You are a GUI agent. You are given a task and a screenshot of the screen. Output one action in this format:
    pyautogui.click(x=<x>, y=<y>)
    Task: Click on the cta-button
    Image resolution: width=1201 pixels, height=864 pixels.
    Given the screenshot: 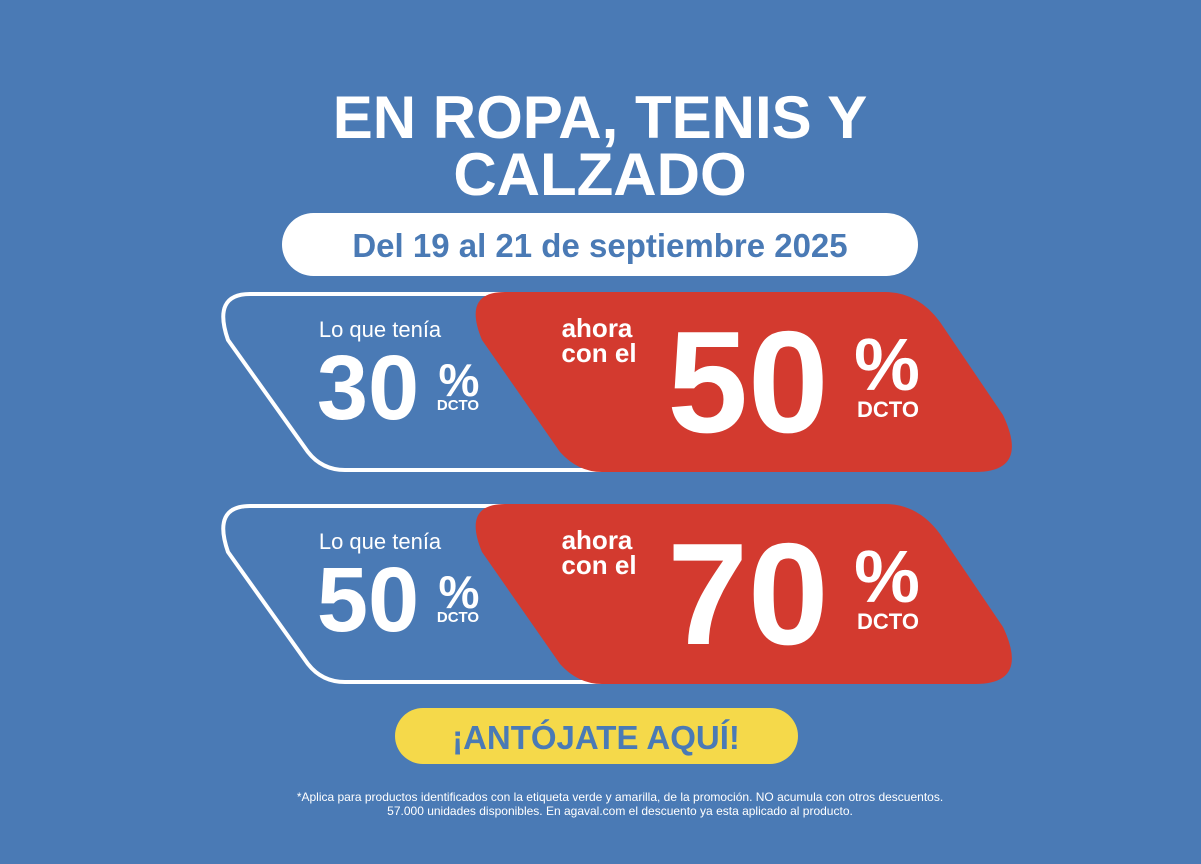 What is the action you would take?
    pyautogui.click(x=596, y=736)
    